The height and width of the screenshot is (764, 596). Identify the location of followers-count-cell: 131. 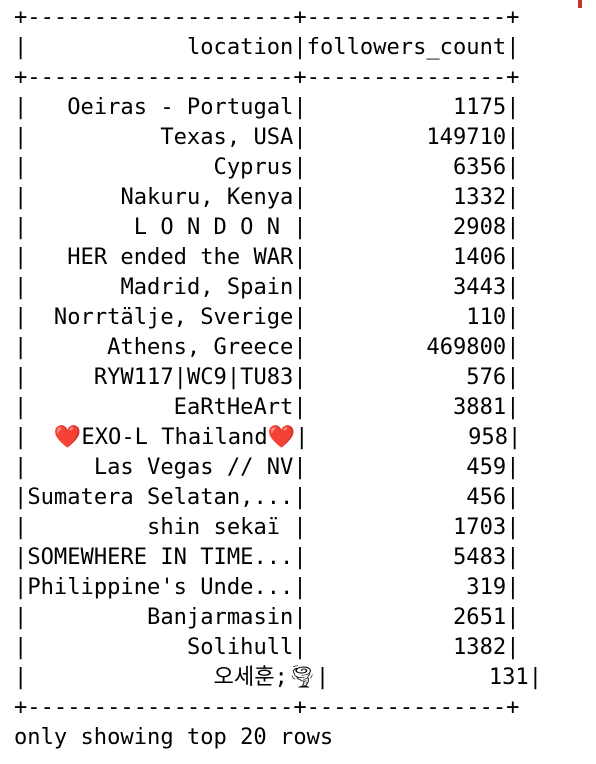
(508, 677).